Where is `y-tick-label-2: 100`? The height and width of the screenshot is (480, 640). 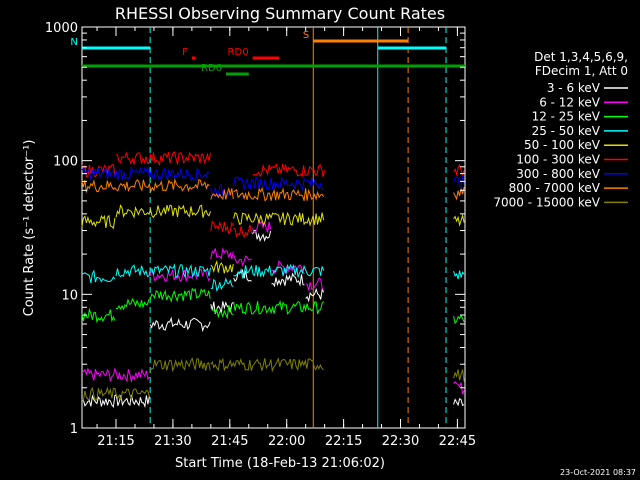 y-tick-label-2: 100 is located at coordinates (65, 162).